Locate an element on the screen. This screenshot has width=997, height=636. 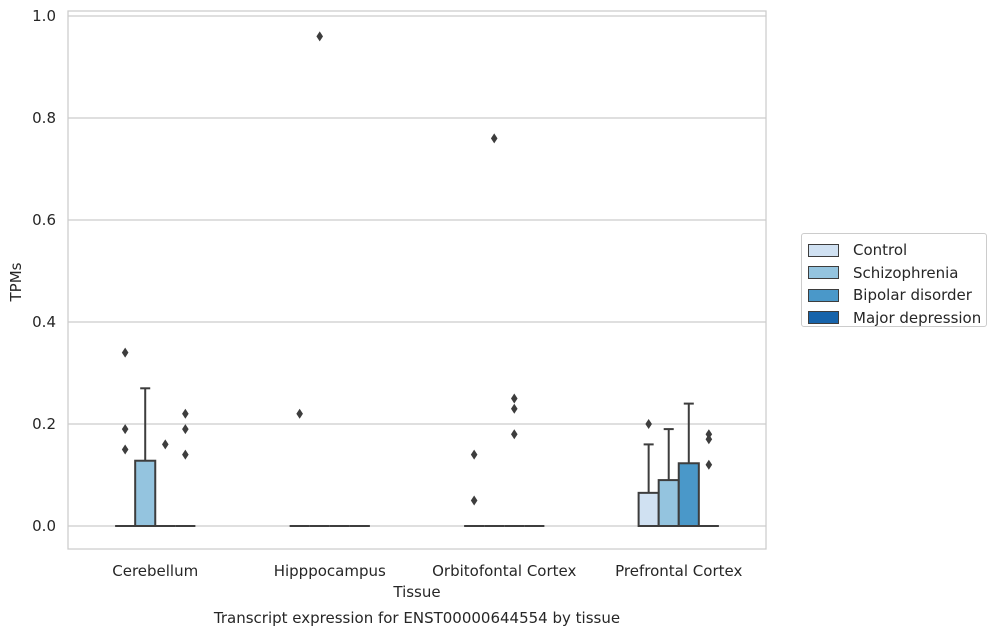
y-tick-label: 0.8 is located at coordinates (44, 118).